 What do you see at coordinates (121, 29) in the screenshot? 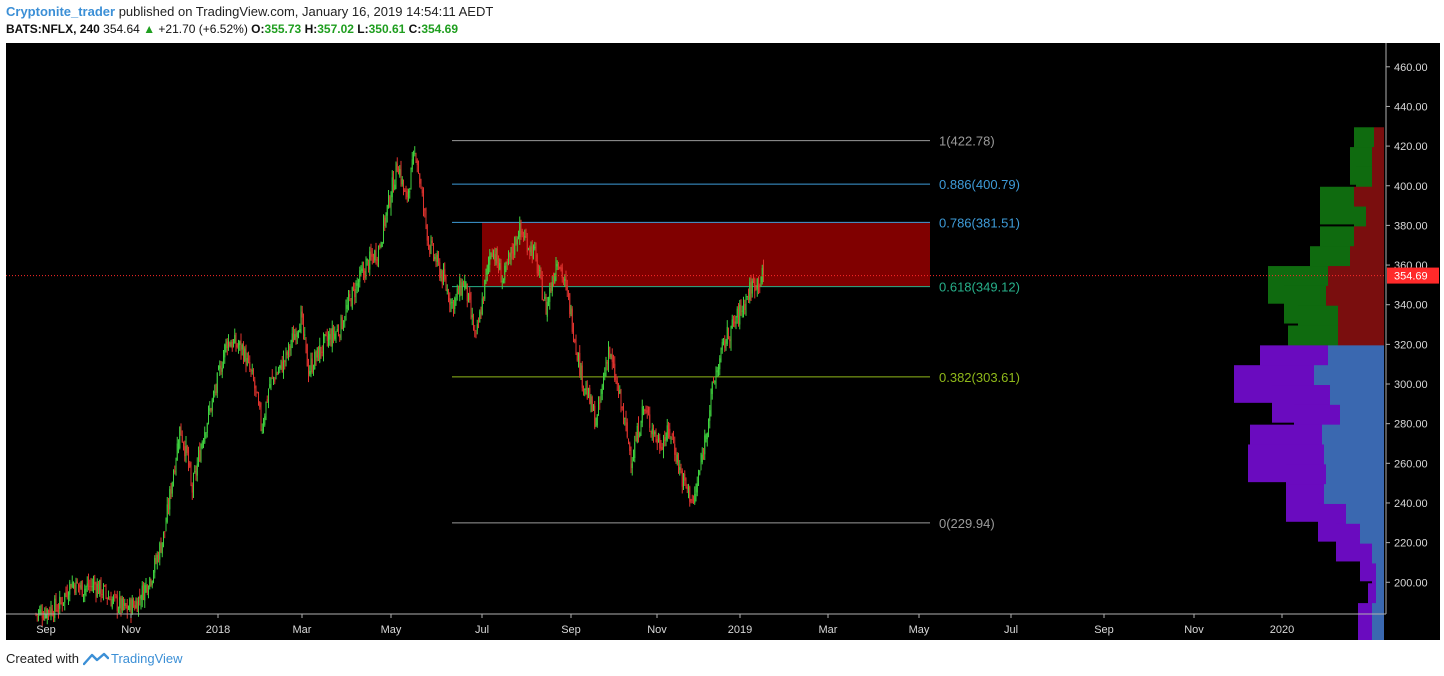
I see `last-price: 354.64` at bounding box center [121, 29].